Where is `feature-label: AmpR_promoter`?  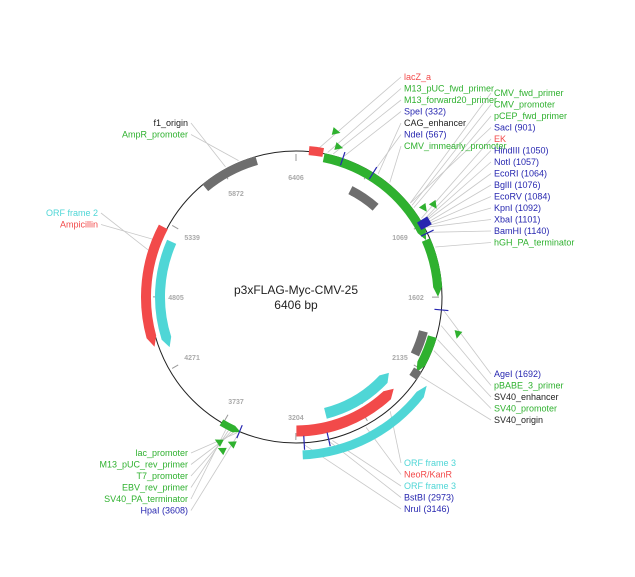
feature-label: AmpR_promoter is located at coordinates (155, 135).